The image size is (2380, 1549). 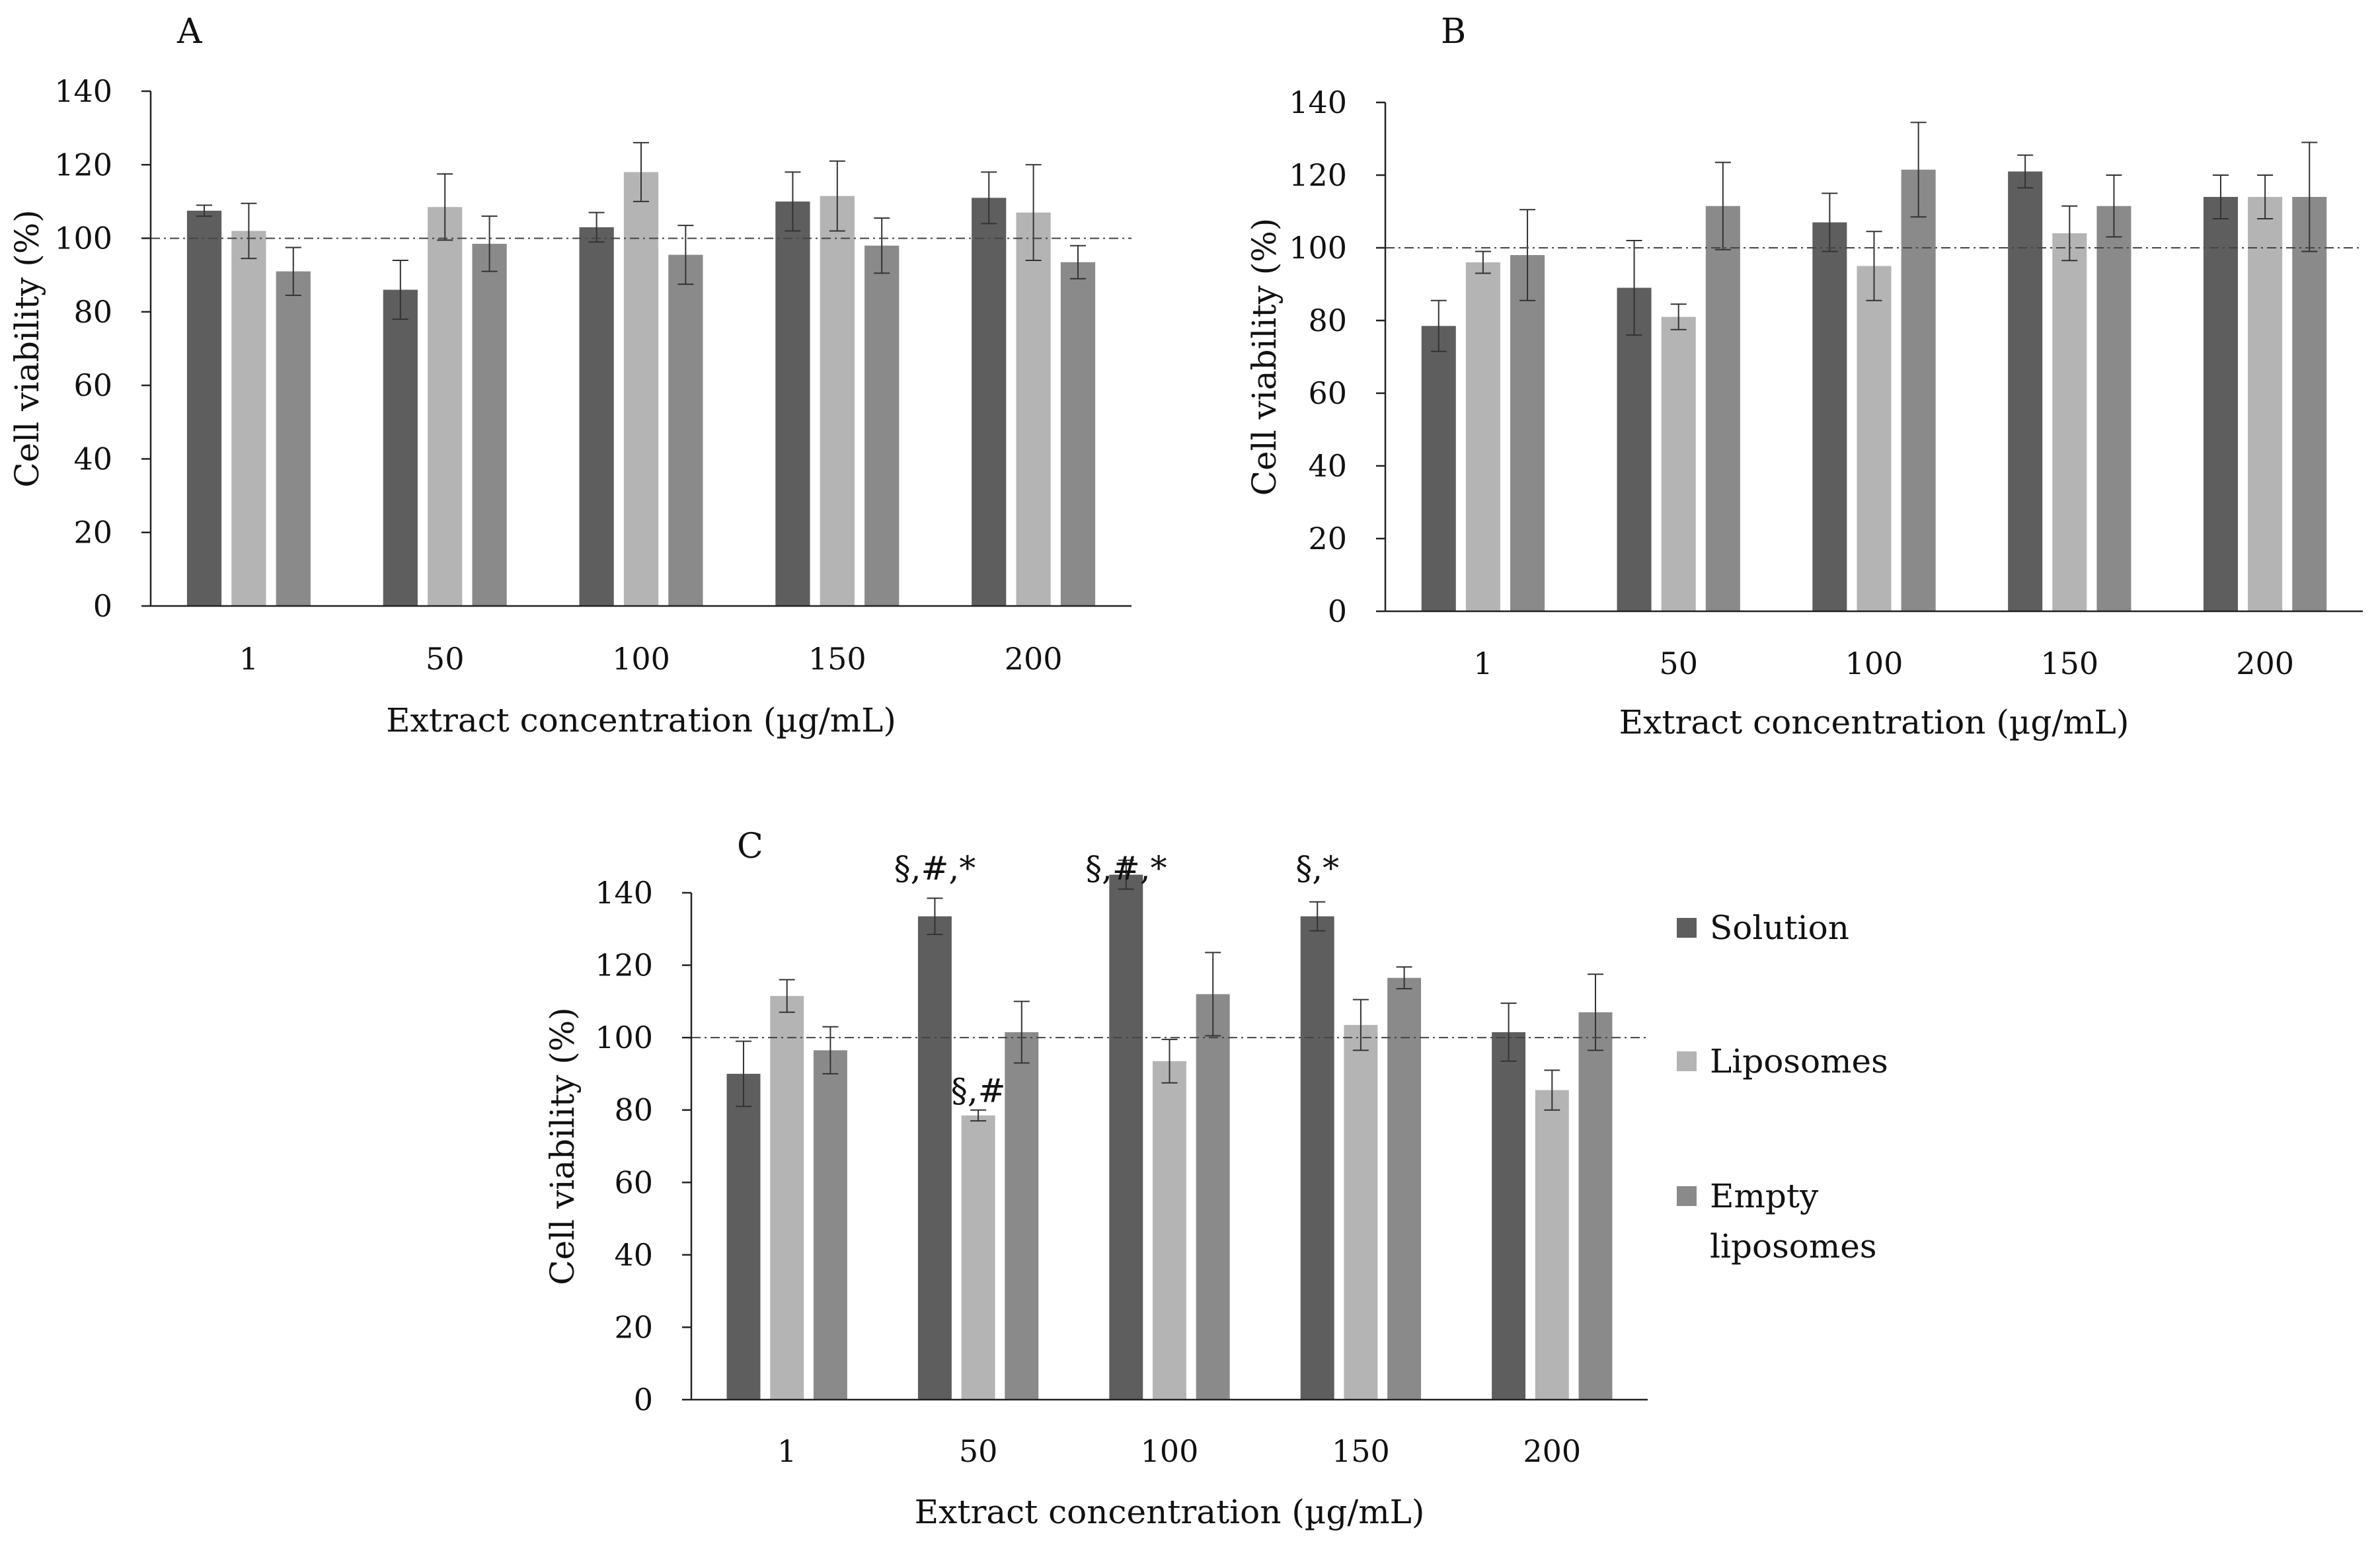 I want to click on x-tick-label: 50, so click(x=445, y=659).